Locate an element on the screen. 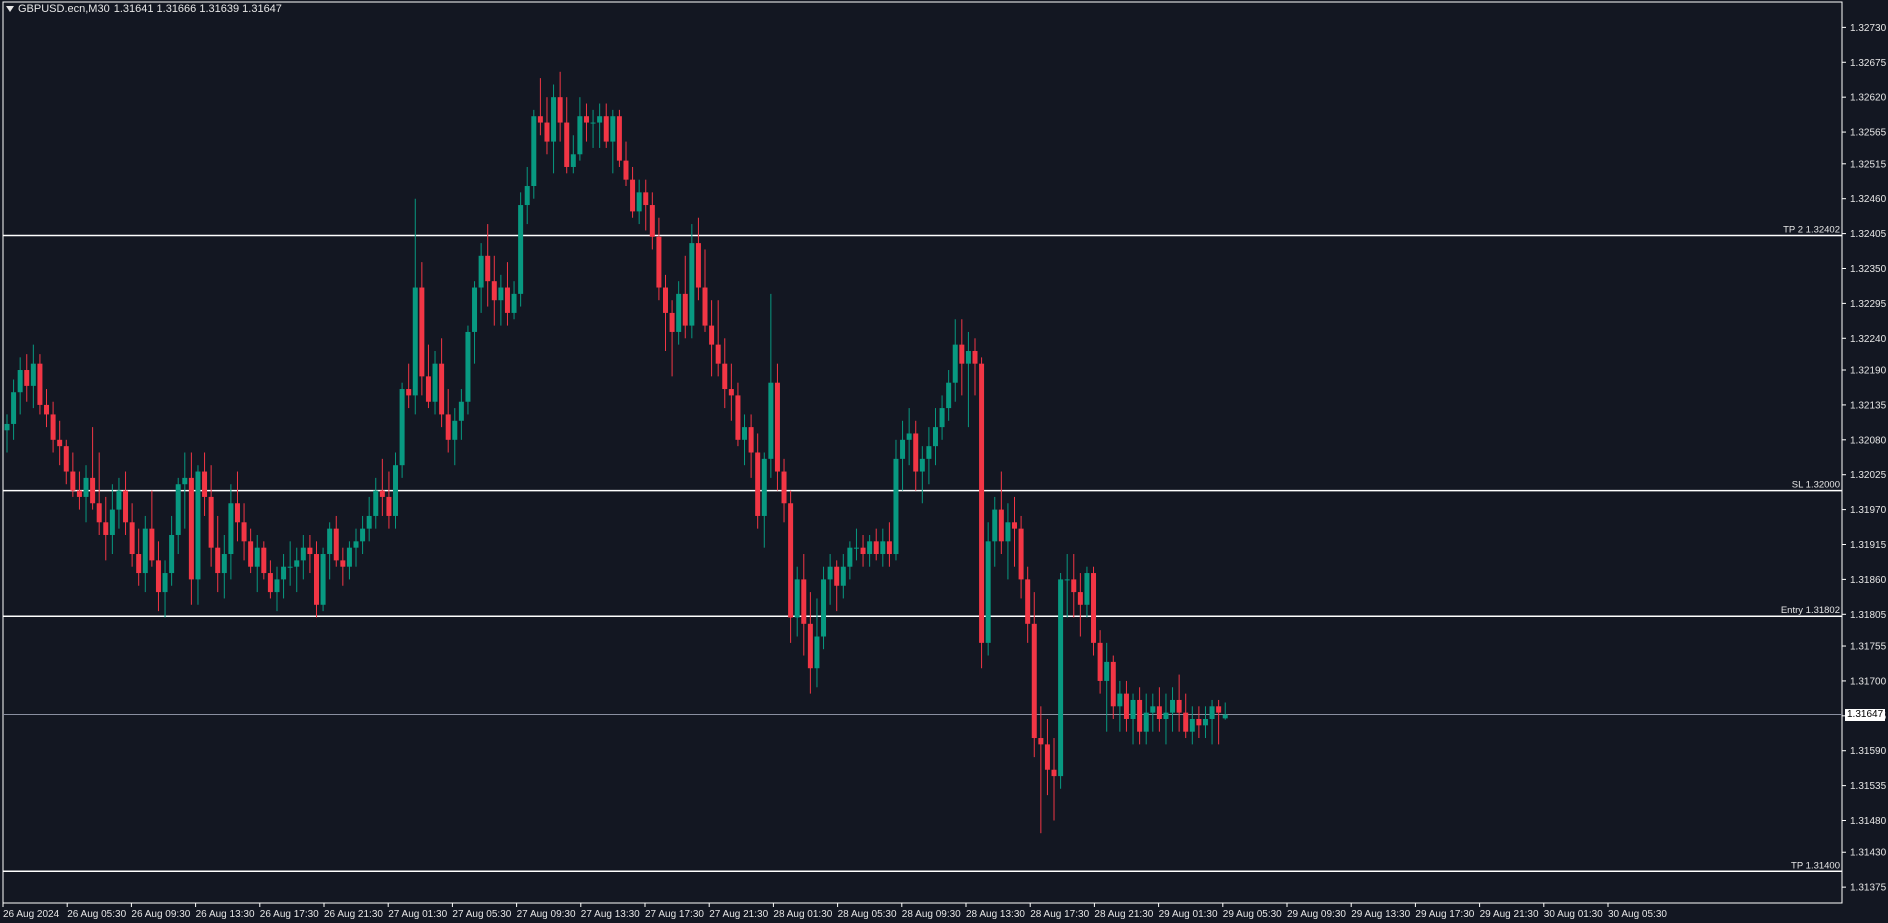 This screenshot has width=1888, height=923. y-tick-label: 1.32350 is located at coordinates (1868, 269).